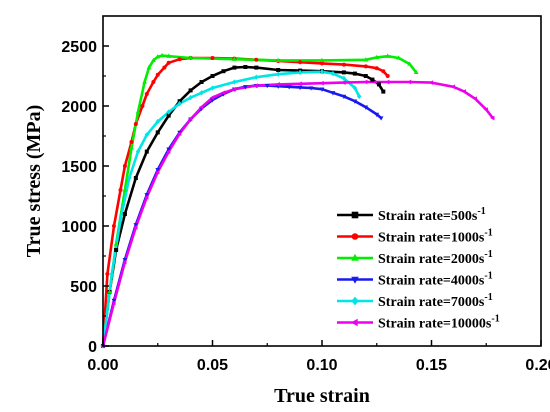 The image size is (550, 412). What do you see at coordinates (83, 287) in the screenshot?
I see `y-tick-label: 500` at bounding box center [83, 287].